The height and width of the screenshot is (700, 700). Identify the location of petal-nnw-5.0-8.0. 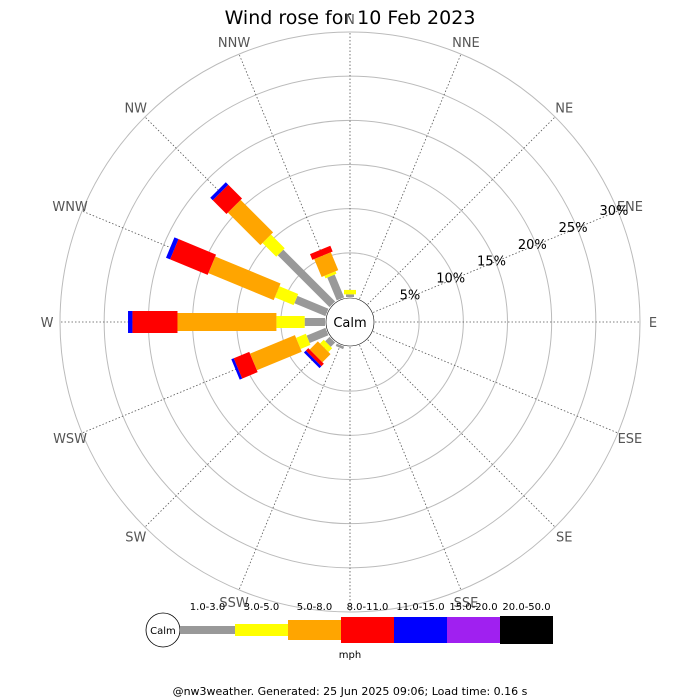
(326, 265).